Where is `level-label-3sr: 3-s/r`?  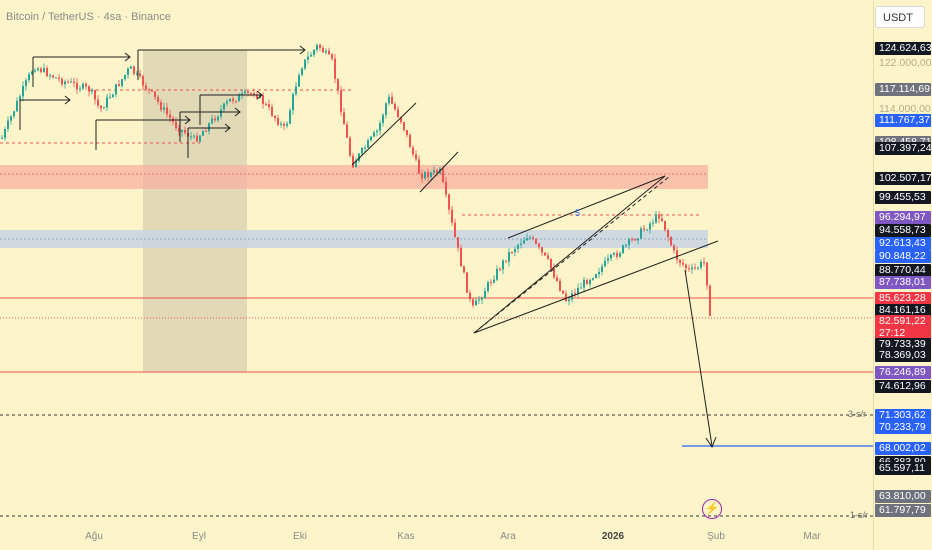 level-label-3sr: 3-s/r is located at coordinates (857, 414).